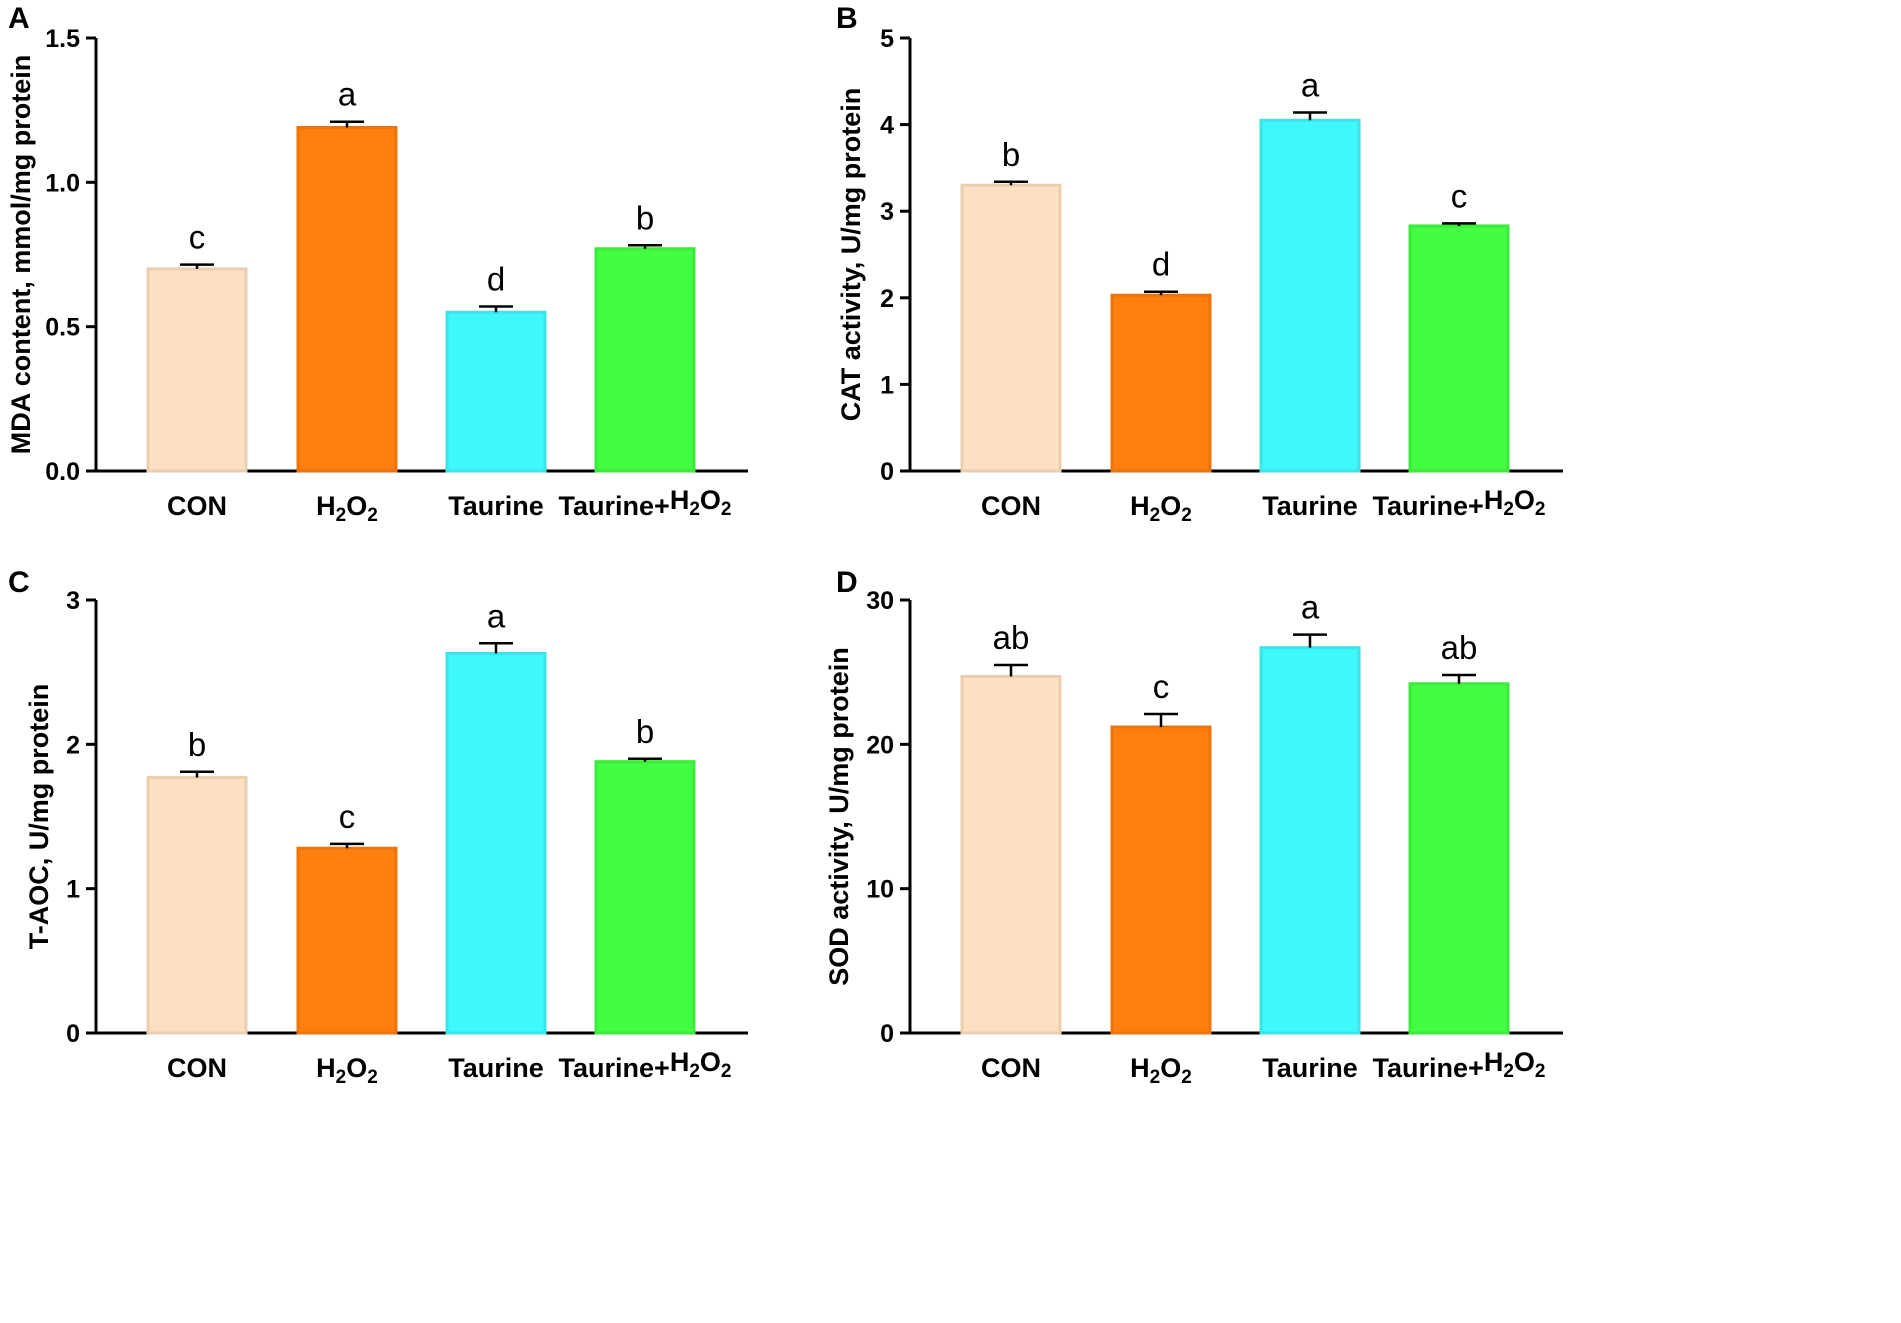  What do you see at coordinates (880, 745) in the screenshot?
I see `y-tick-label: 20` at bounding box center [880, 745].